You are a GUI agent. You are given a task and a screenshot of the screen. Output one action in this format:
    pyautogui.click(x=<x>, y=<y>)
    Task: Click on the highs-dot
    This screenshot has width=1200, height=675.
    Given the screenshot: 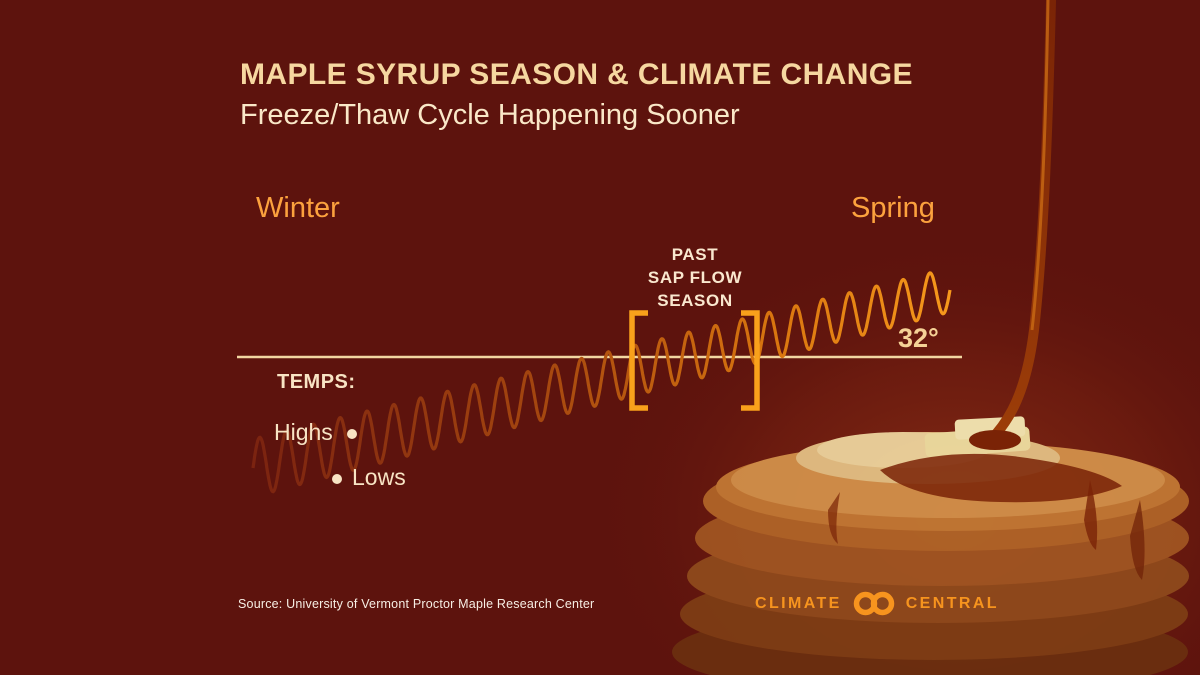 What is the action you would take?
    pyautogui.click(x=352, y=434)
    